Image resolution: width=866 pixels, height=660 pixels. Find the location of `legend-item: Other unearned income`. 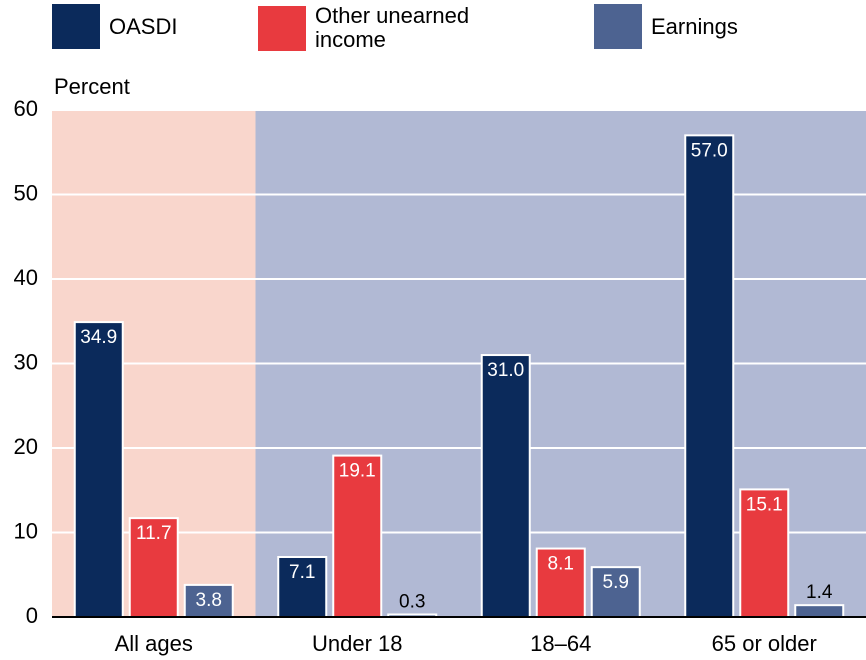

legend-item: Other unearned income is located at coordinates (401, 28).